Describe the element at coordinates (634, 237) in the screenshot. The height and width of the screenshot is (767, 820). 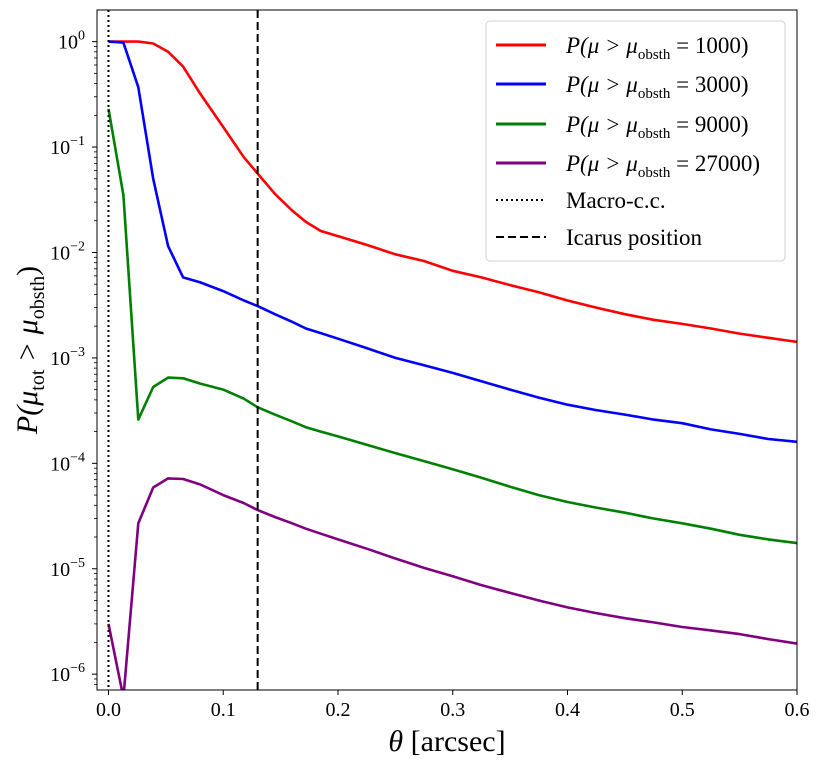
I see `legend-label-icarus: Icarus position` at that location.